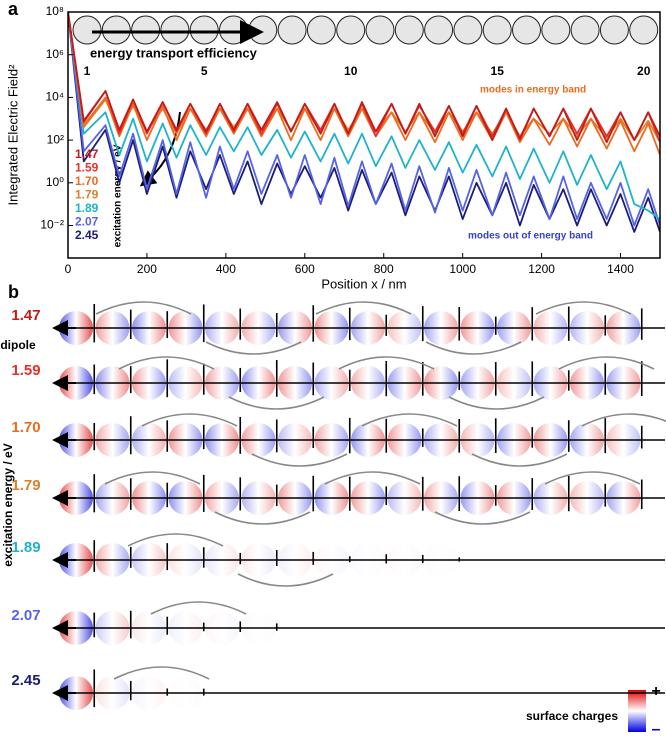  I want to click on colorbar-plus: +, so click(655, 691).